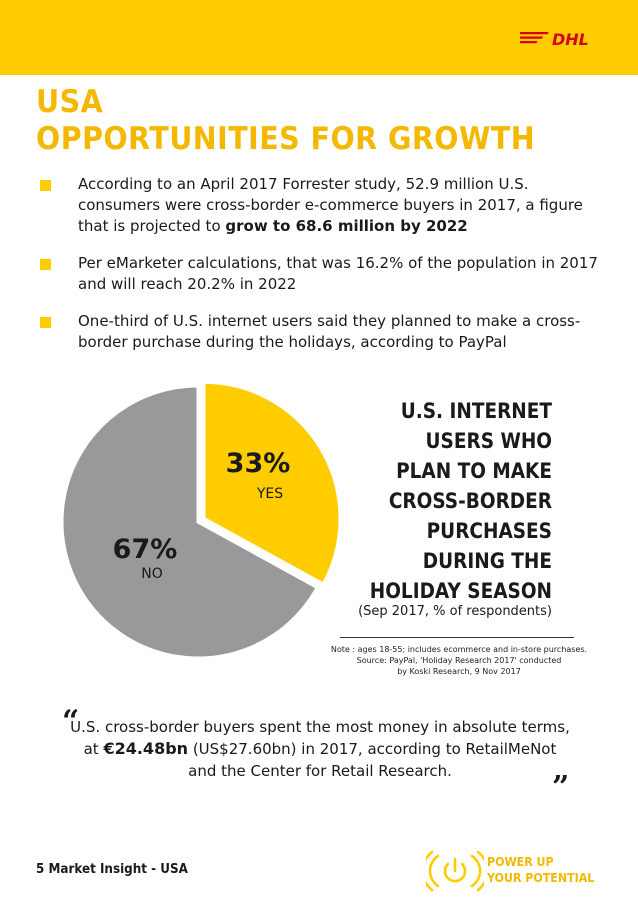 Image resolution: width=638 pixels, height=903 pixels. Describe the element at coordinates (489, 531) in the screenshot. I see `chart-title-line: PURCHASES` at that location.